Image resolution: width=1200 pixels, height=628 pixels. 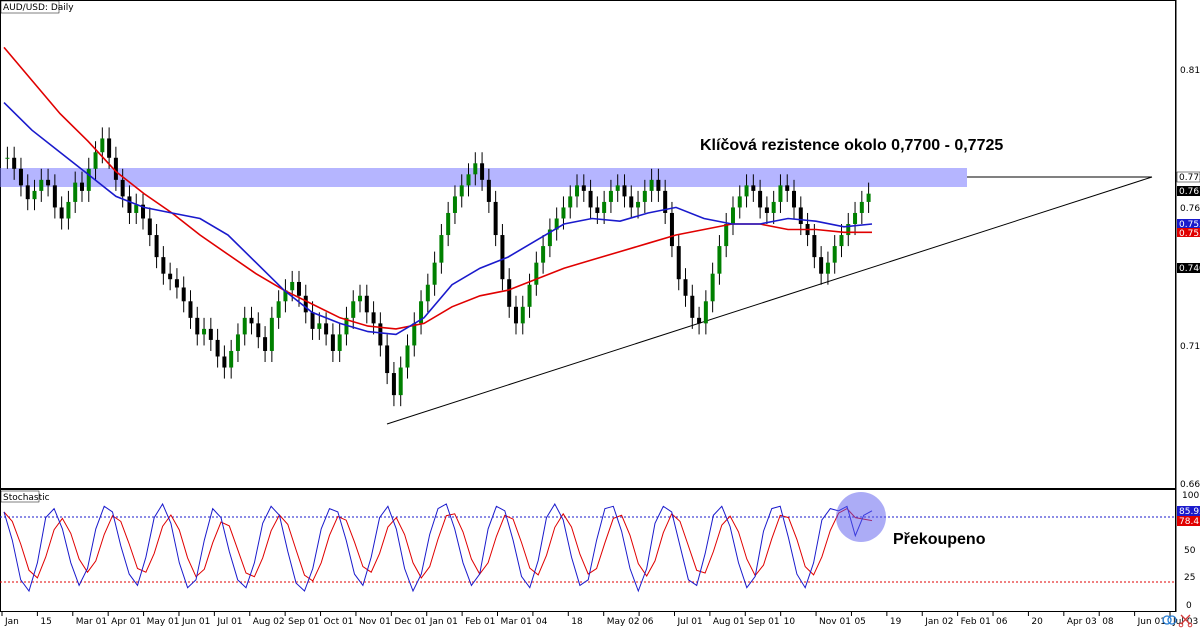 What do you see at coordinates (577, 622) in the screenshot?
I see `x-tick-label: 18` at bounding box center [577, 622].